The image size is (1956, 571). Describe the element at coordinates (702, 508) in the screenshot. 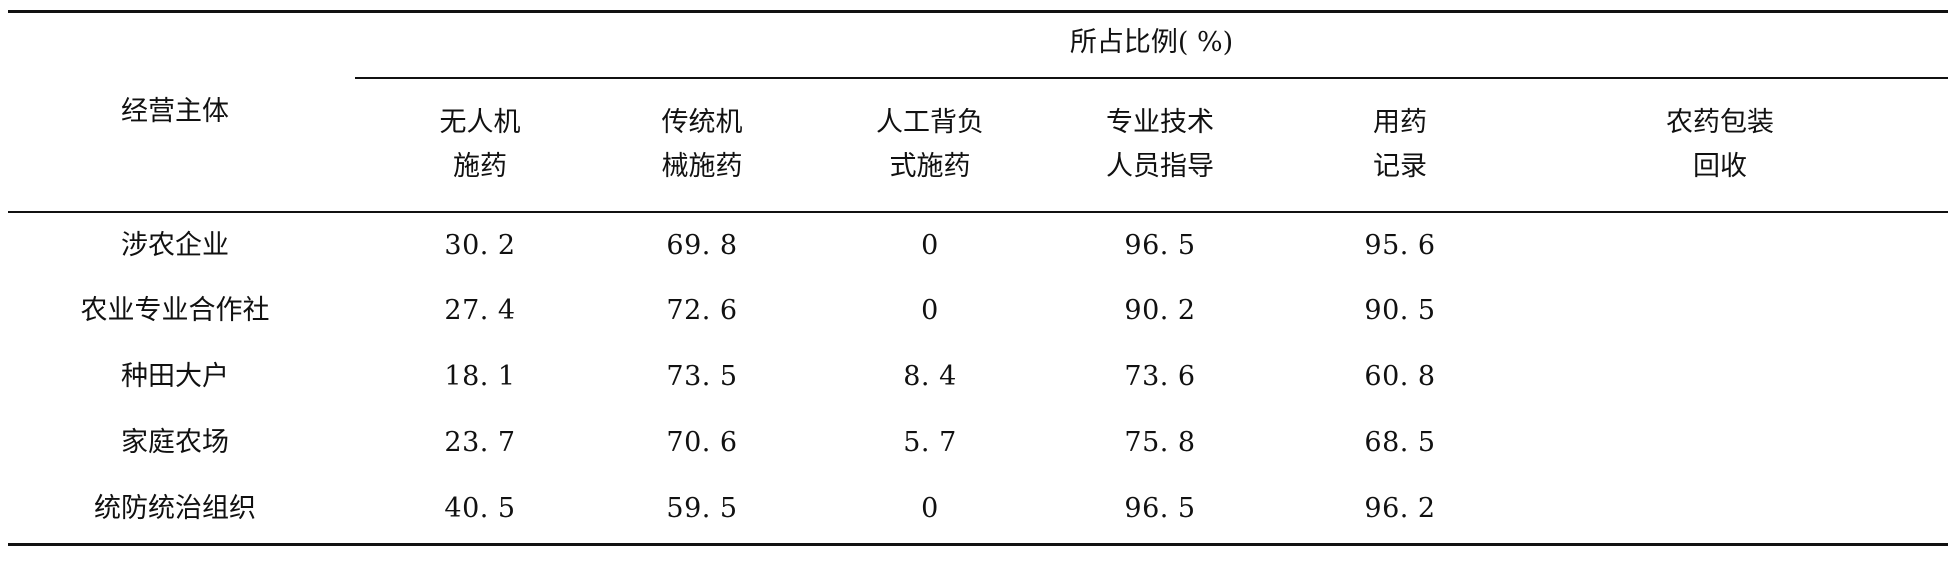

I see `table-cell: 59. 5` at that location.